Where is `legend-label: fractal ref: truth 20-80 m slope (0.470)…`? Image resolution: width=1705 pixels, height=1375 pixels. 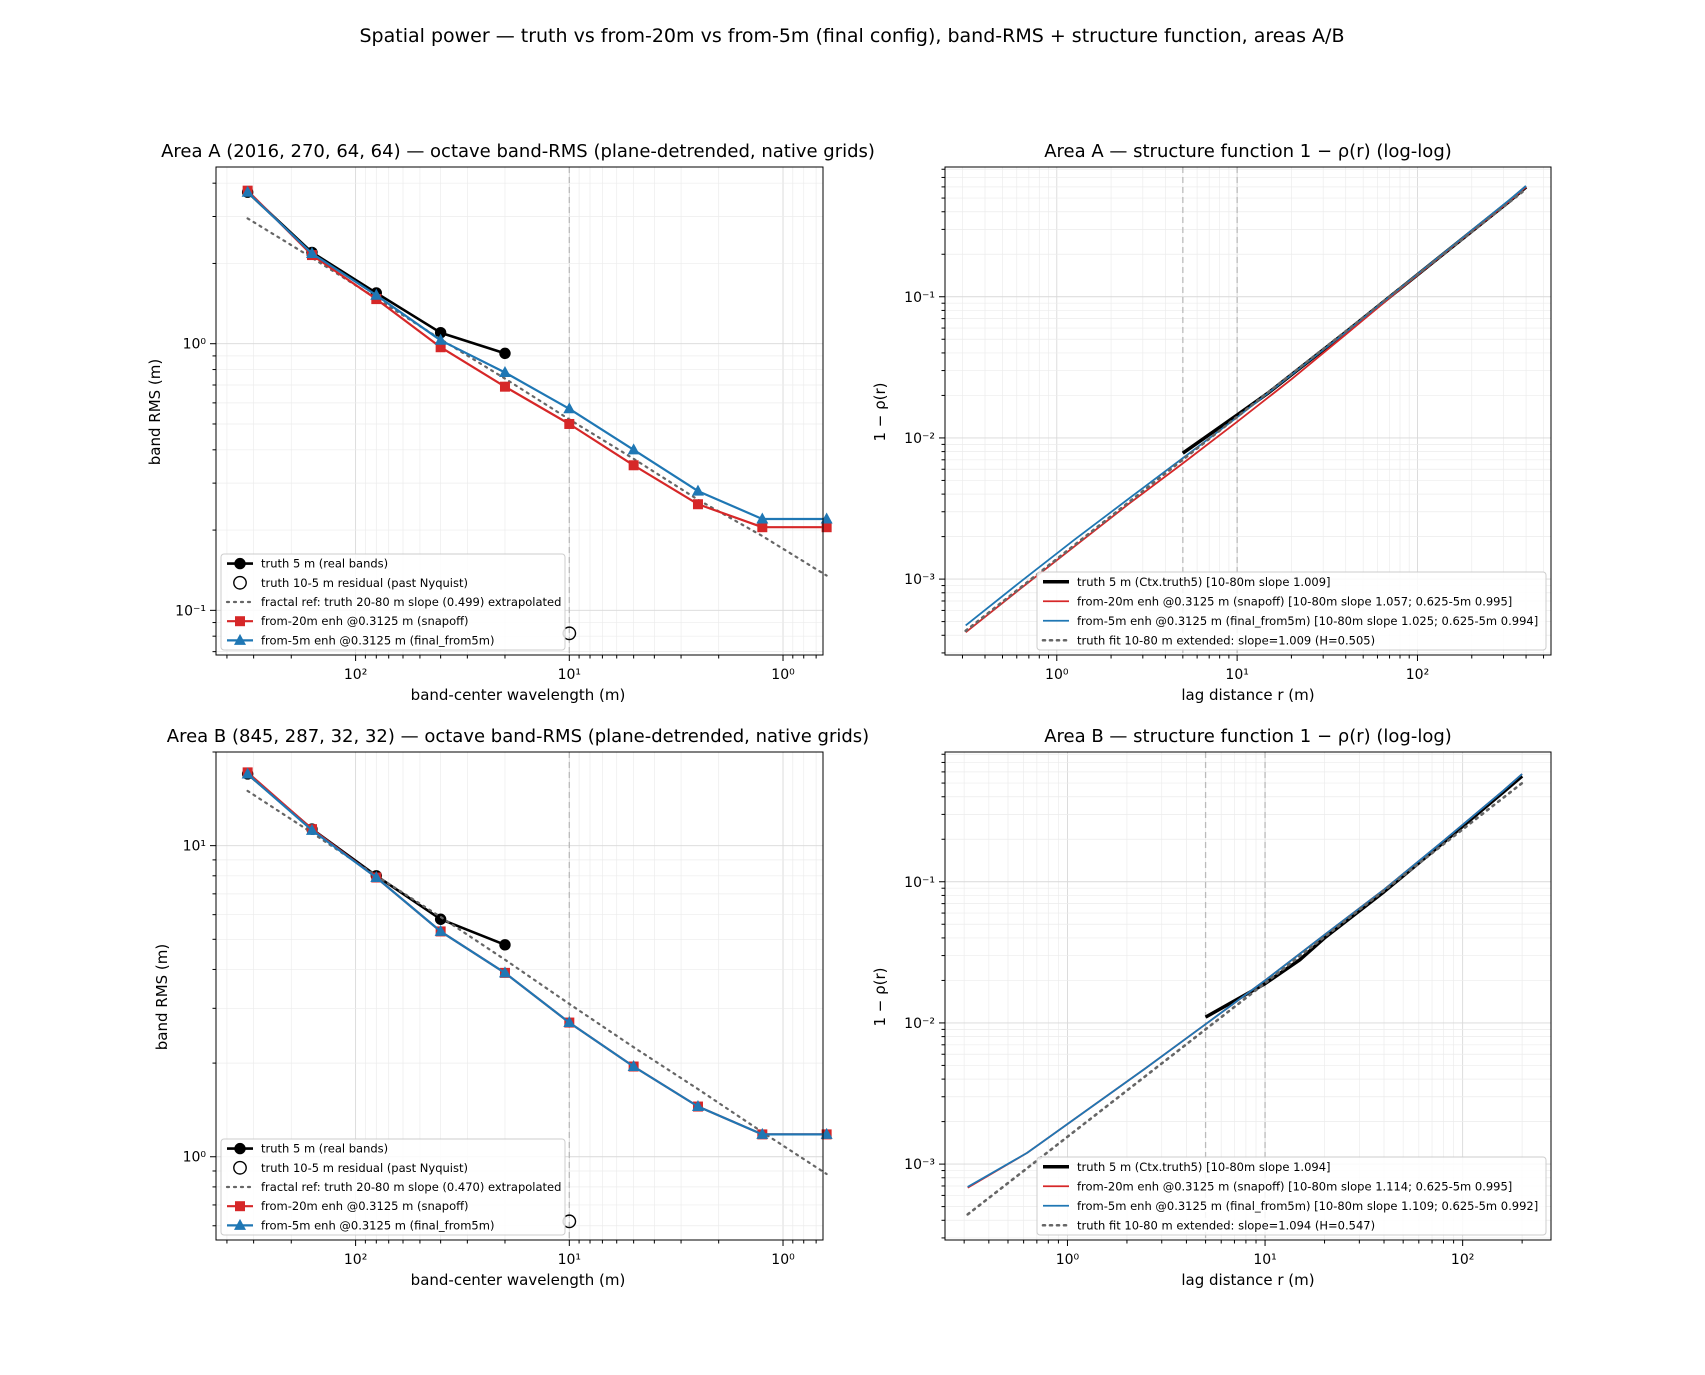
legend-label: fractal ref: truth 20-80 m slope (0.470)… is located at coordinates (411, 1187).